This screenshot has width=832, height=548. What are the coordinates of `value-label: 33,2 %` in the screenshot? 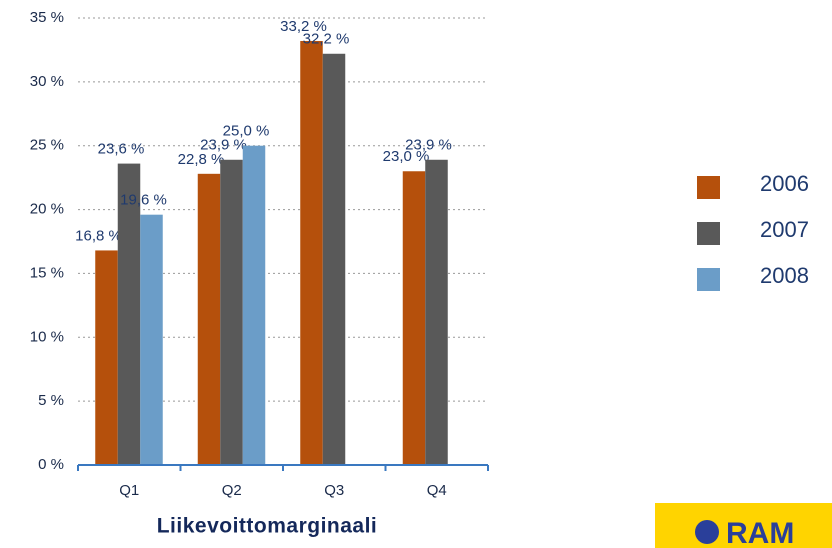 It's located at (303, 26).